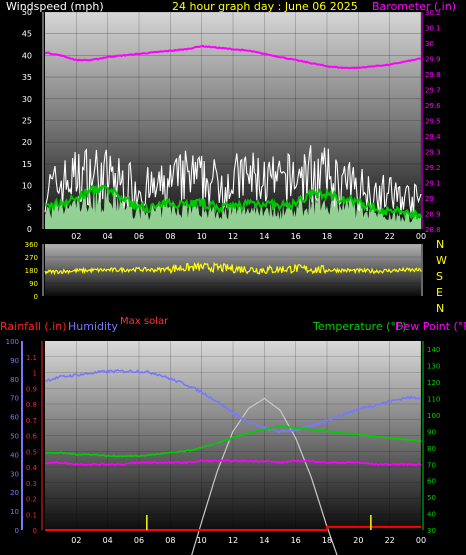  Describe the element at coordinates (433, 215) in the screenshot. I see `barometer-y-tick-label: 28.9` at that location.